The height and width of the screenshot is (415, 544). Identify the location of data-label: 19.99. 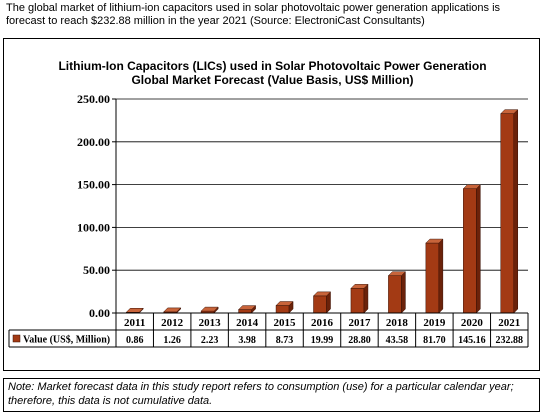
(322, 340).